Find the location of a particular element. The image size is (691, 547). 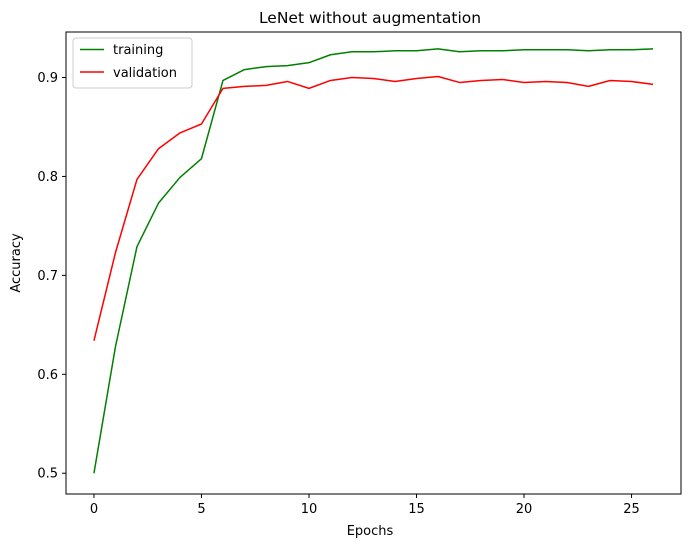

x-tick-label: 10 is located at coordinates (309, 509).